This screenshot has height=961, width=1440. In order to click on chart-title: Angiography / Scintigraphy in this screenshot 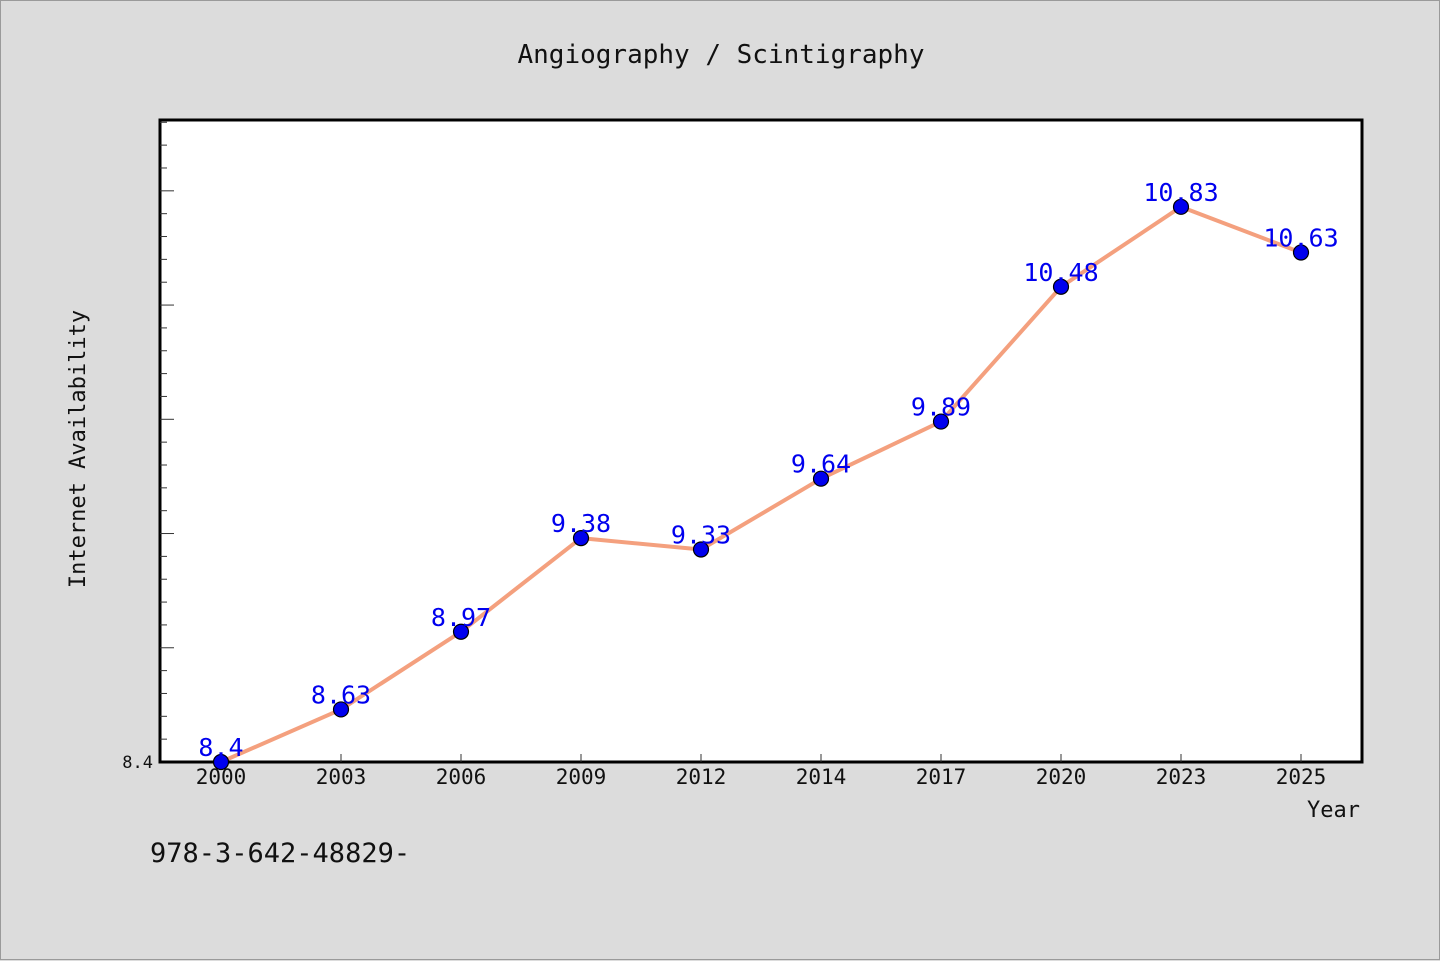, I will do `click(721, 55)`.